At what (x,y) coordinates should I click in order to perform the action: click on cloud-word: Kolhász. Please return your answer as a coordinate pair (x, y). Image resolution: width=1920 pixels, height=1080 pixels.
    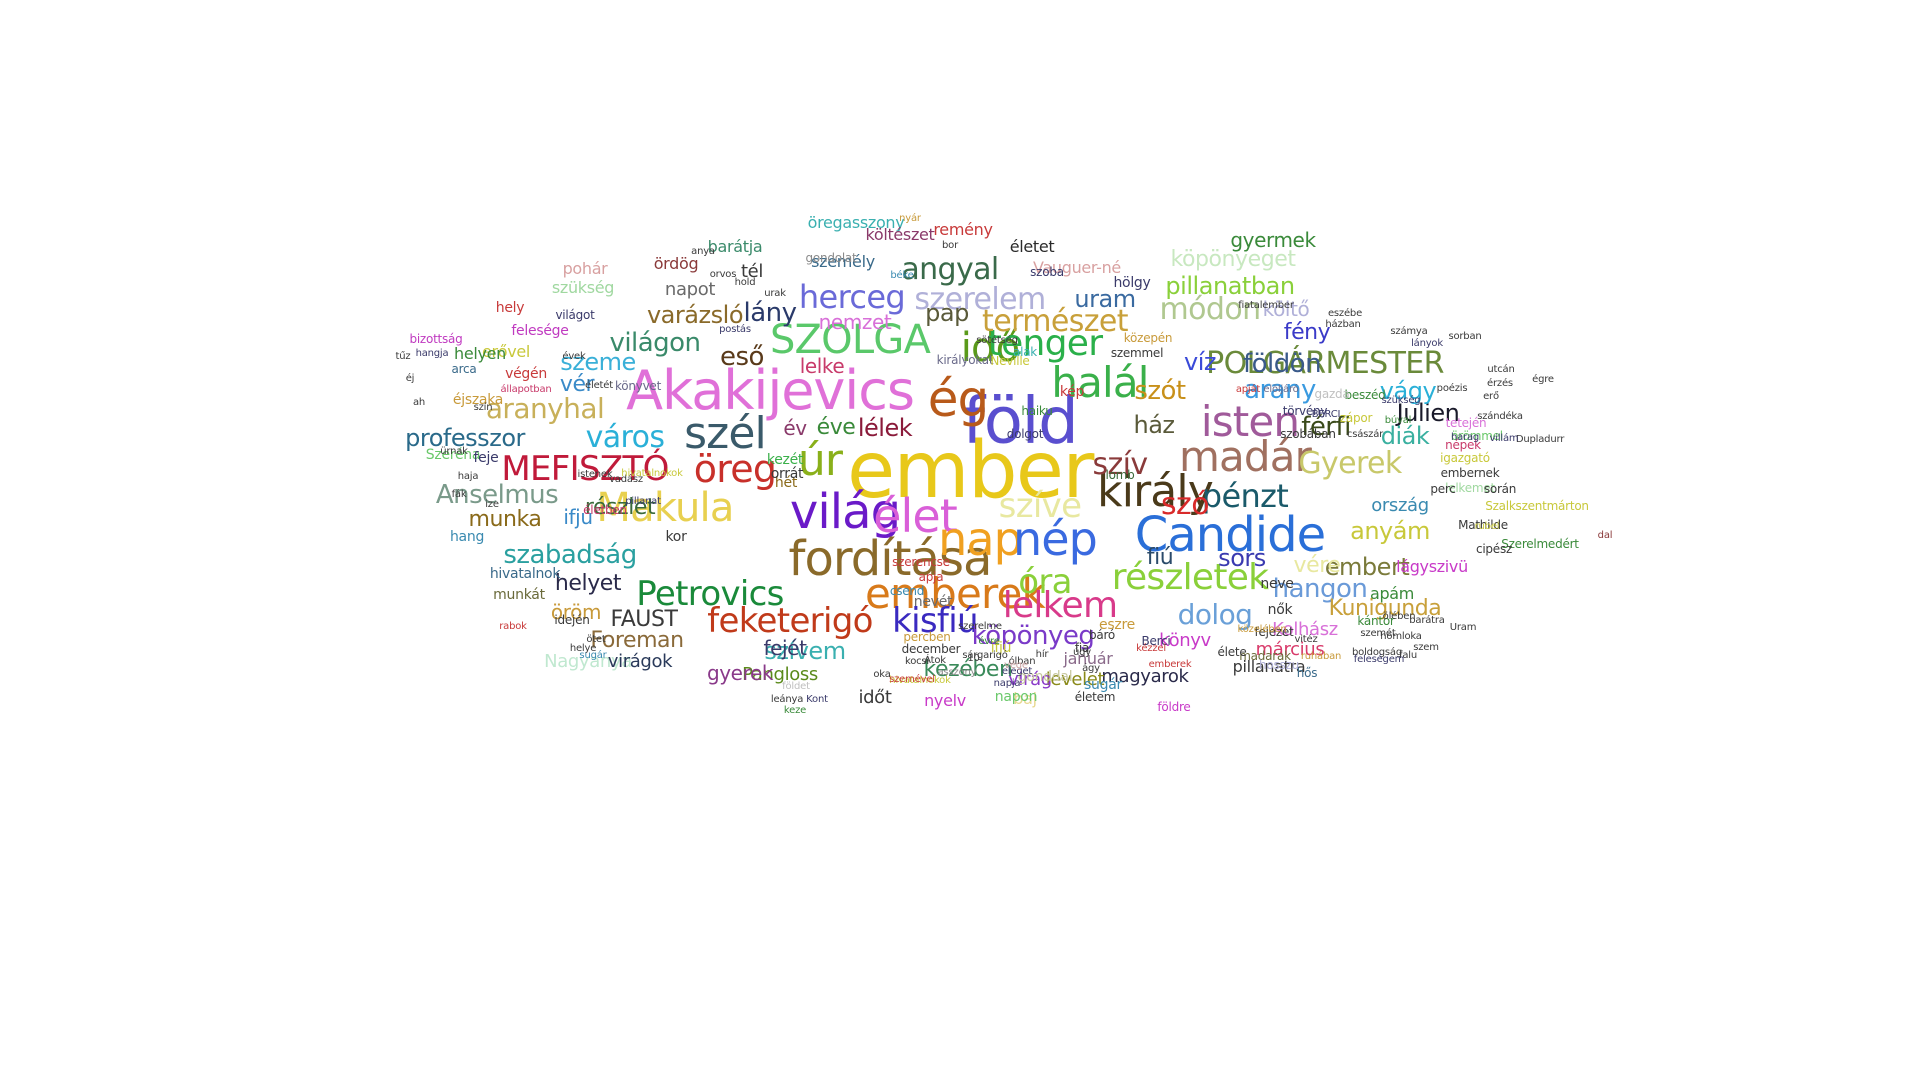
    Looking at the image, I should click on (1305, 630).